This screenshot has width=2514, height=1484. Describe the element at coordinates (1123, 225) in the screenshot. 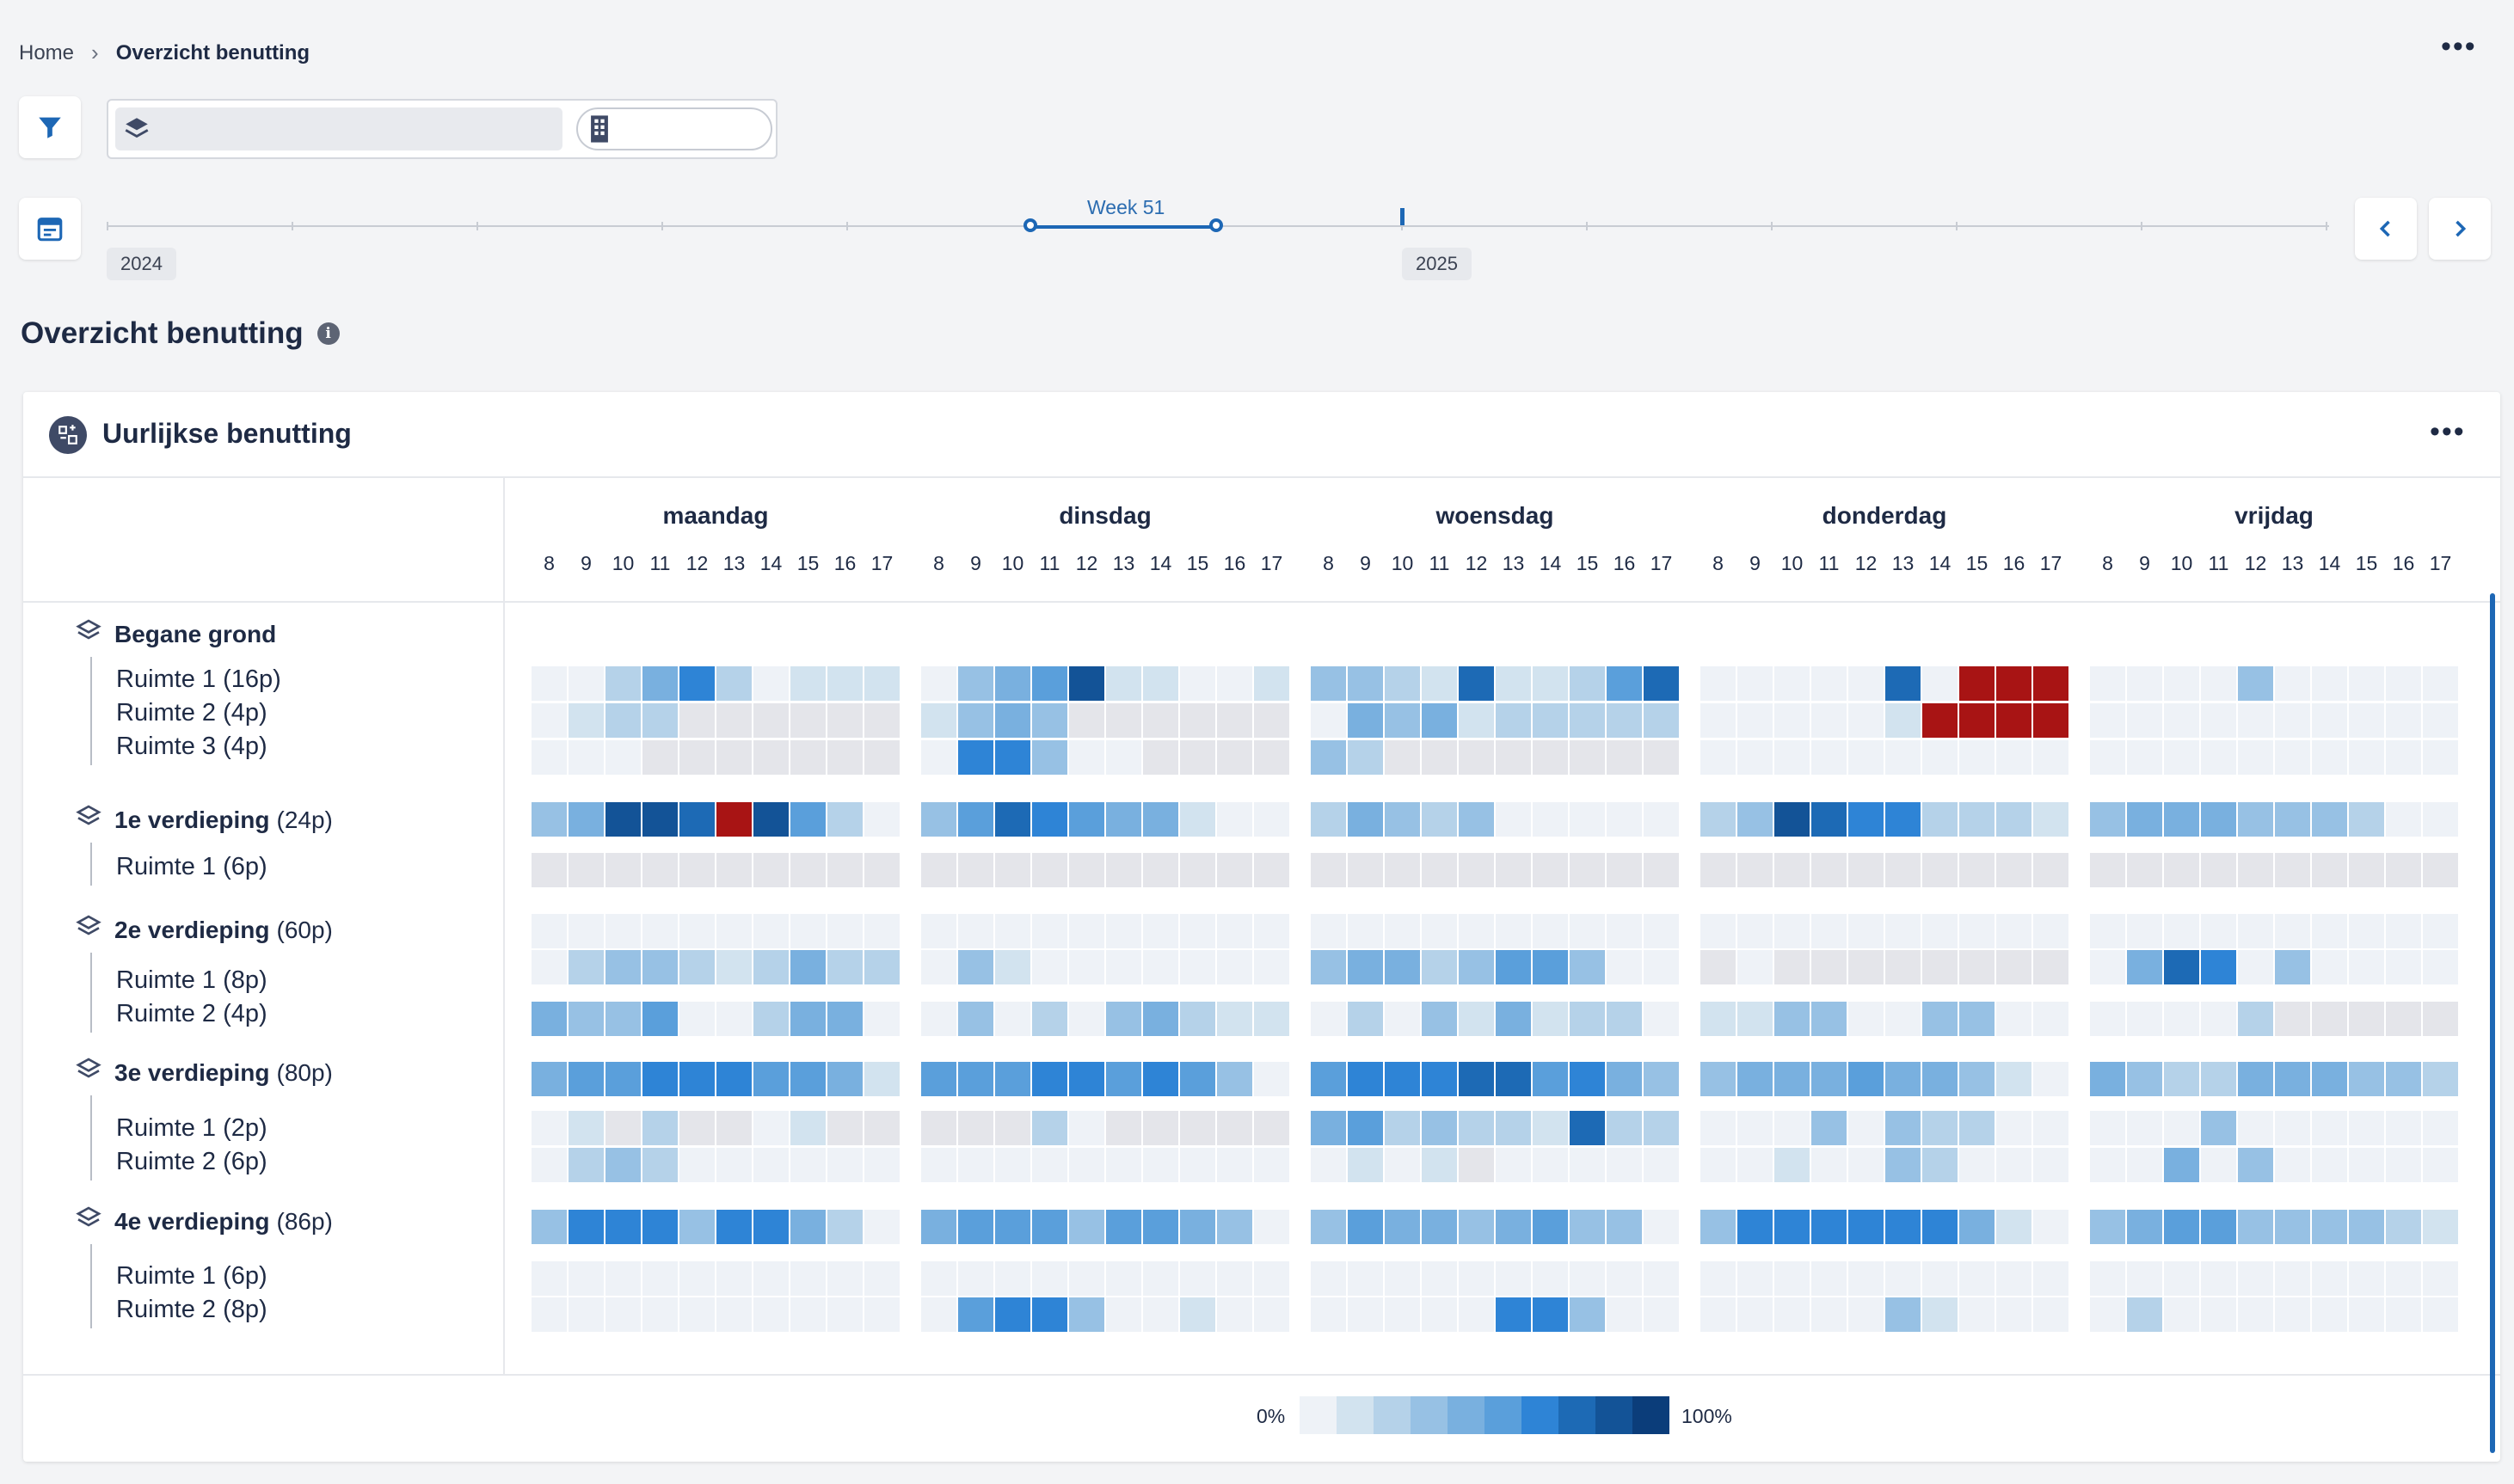

I see `week-range-selector` at that location.